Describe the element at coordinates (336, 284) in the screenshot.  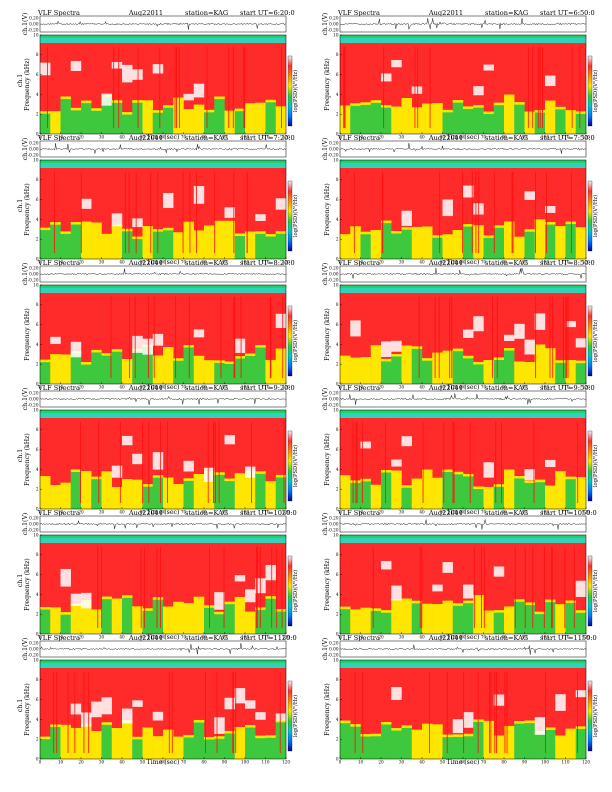
I see `y-tick-label: 10` at that location.